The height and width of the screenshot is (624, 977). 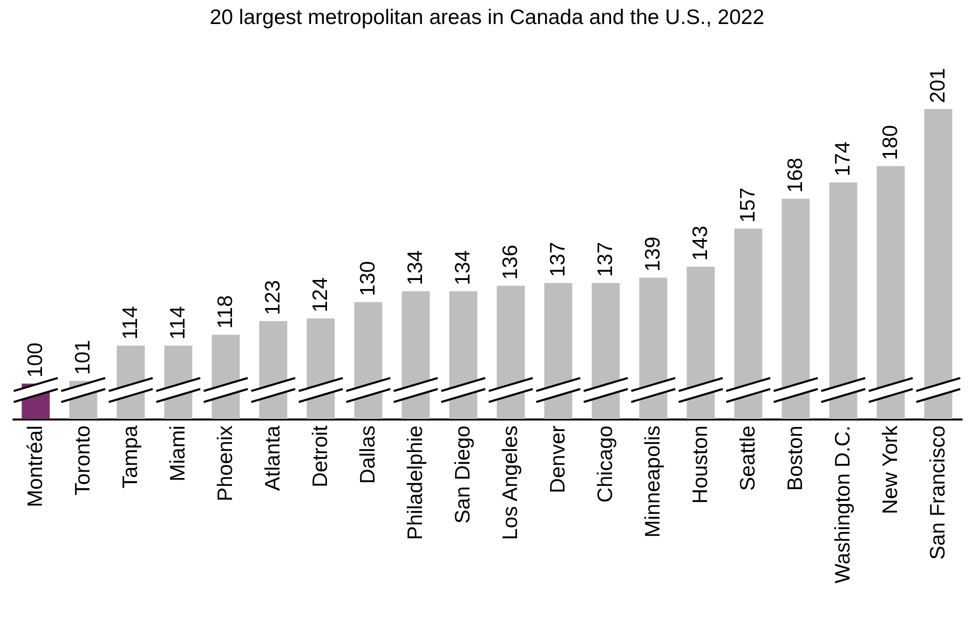 What do you see at coordinates (795, 175) in the screenshot?
I see `data-label: 168` at bounding box center [795, 175].